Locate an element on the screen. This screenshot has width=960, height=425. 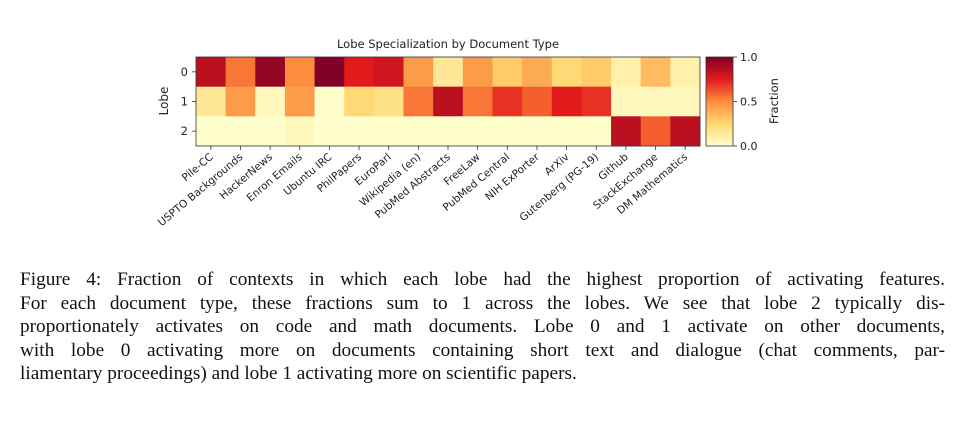
colorbar-ticks: 1.0 0.5 0.0 is located at coordinates (745, 102).